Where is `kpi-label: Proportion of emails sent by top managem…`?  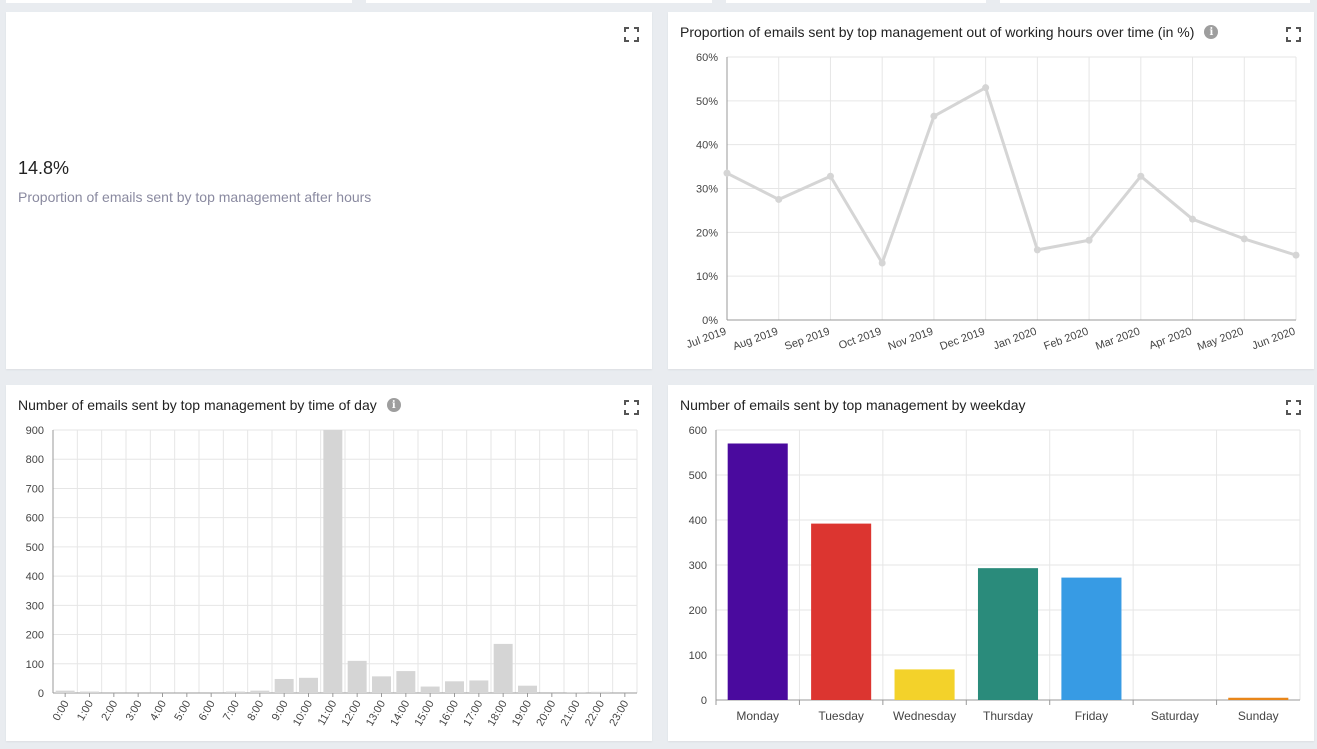 kpi-label: Proportion of emails sent by top managem… is located at coordinates (195, 197).